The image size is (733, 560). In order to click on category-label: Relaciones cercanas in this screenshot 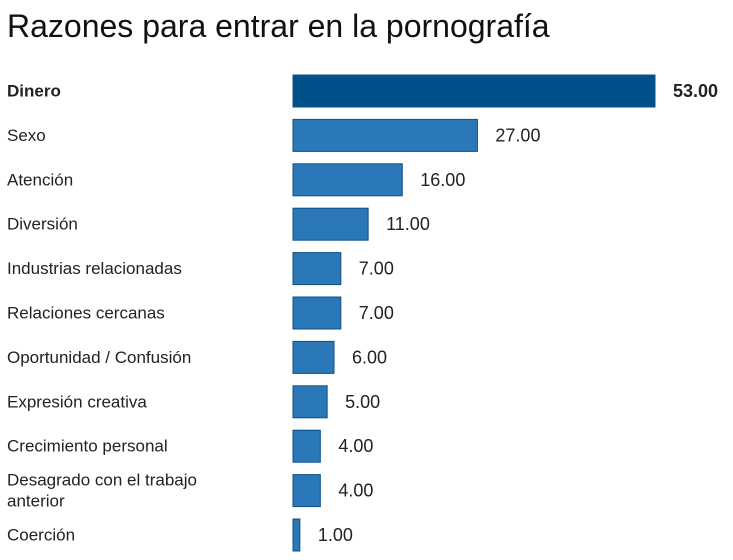, I will do `click(86, 313)`.